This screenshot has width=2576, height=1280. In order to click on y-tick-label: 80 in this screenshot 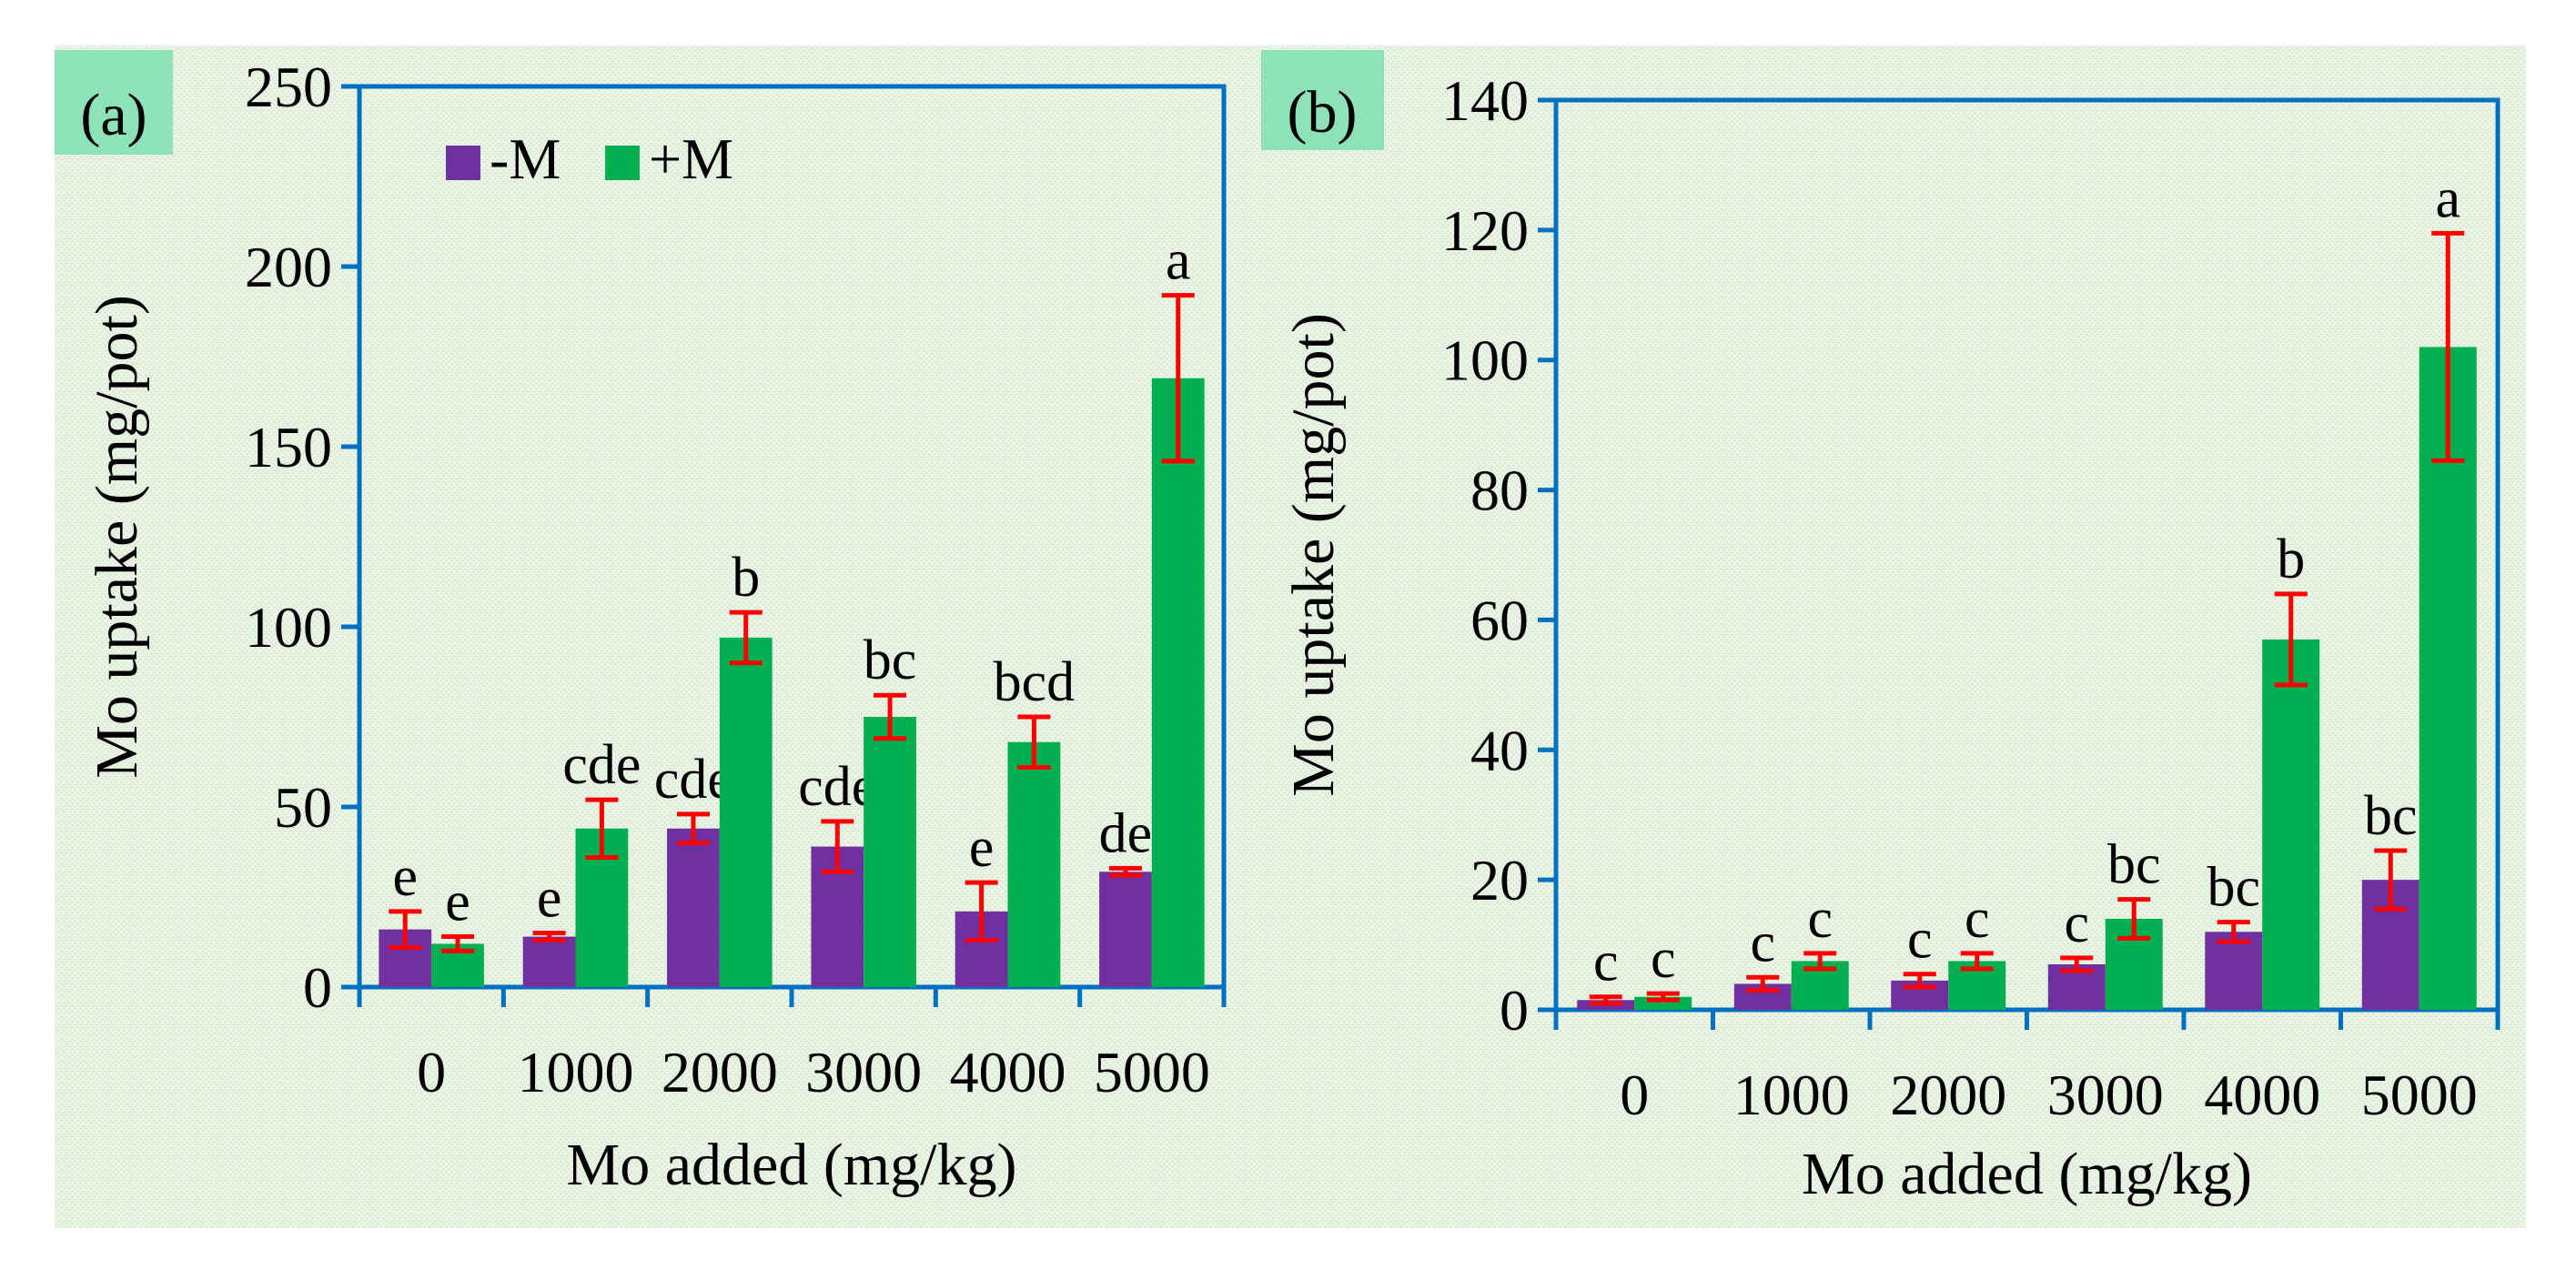, I will do `click(1499, 491)`.